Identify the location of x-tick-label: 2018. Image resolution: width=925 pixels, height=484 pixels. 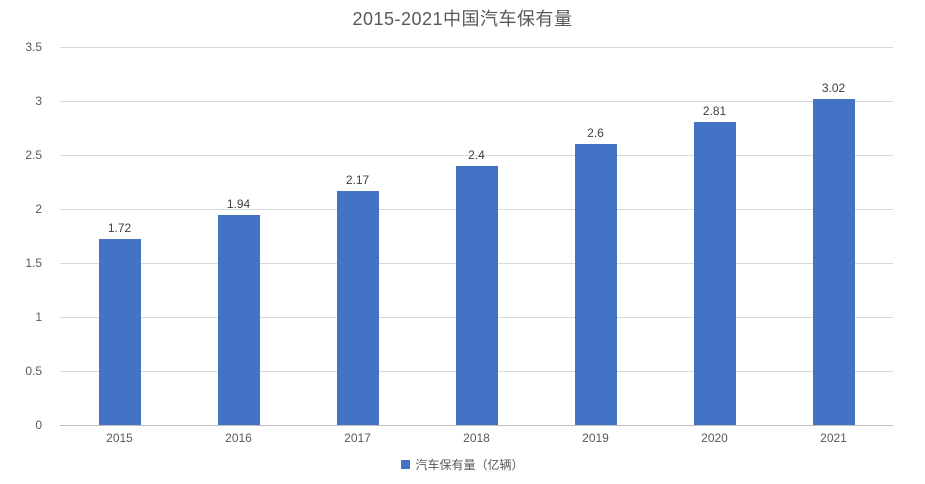
(476, 438).